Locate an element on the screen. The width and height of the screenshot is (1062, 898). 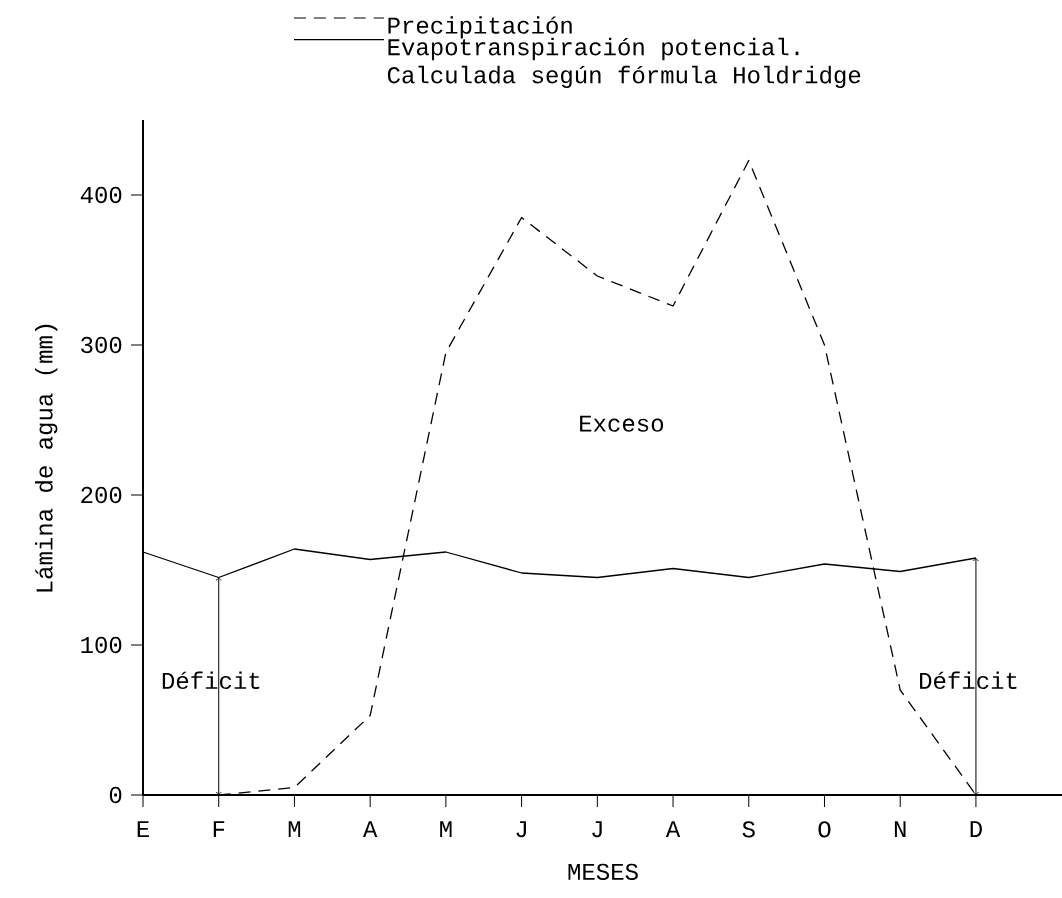
x-axis-title: MESES is located at coordinates (603, 871).